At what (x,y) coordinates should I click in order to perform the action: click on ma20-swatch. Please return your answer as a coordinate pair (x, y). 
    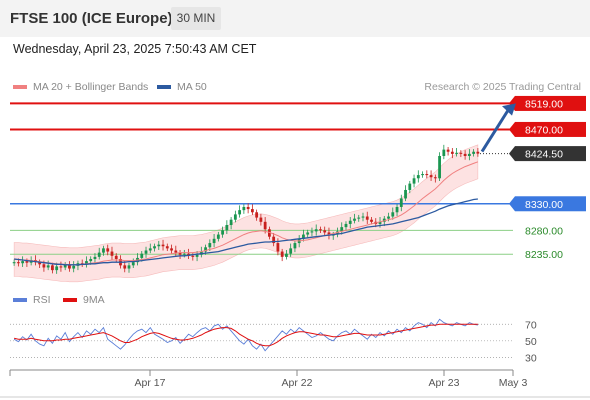
    Looking at the image, I should click on (20, 87).